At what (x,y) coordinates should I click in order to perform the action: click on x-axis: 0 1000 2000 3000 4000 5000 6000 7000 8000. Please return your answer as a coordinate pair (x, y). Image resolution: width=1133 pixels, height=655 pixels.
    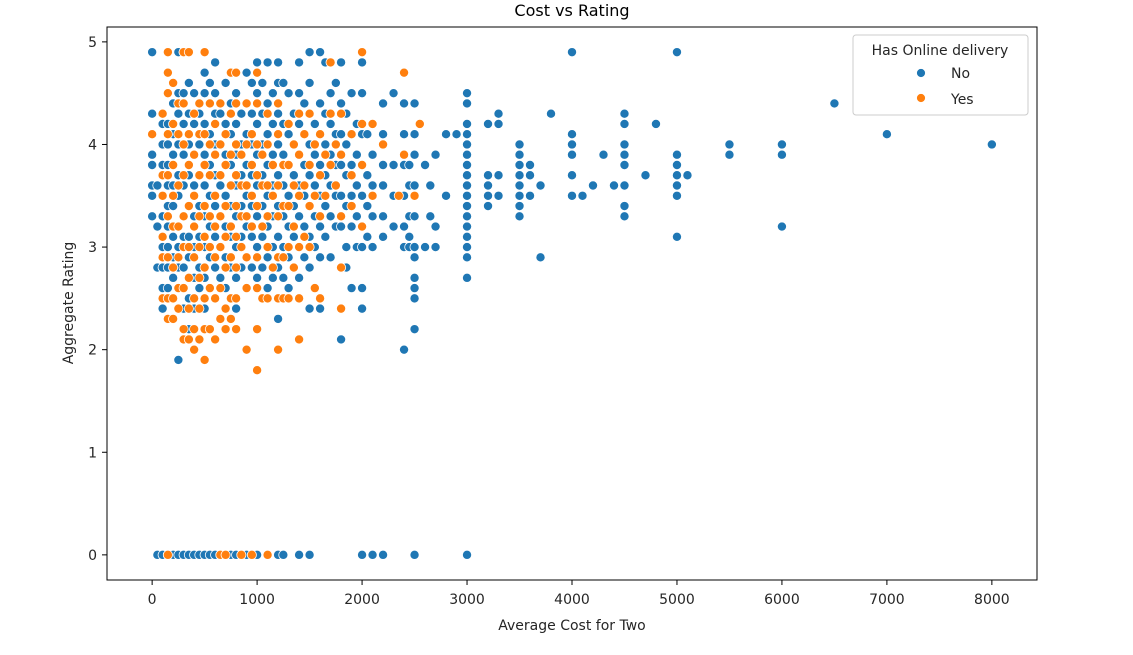
    Looking at the image, I should click on (579, 594).